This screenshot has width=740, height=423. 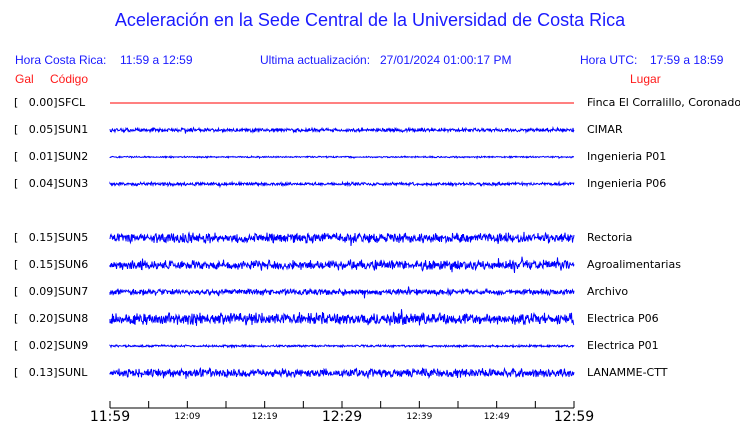 I want to click on trace-sun3, so click(x=342, y=184).